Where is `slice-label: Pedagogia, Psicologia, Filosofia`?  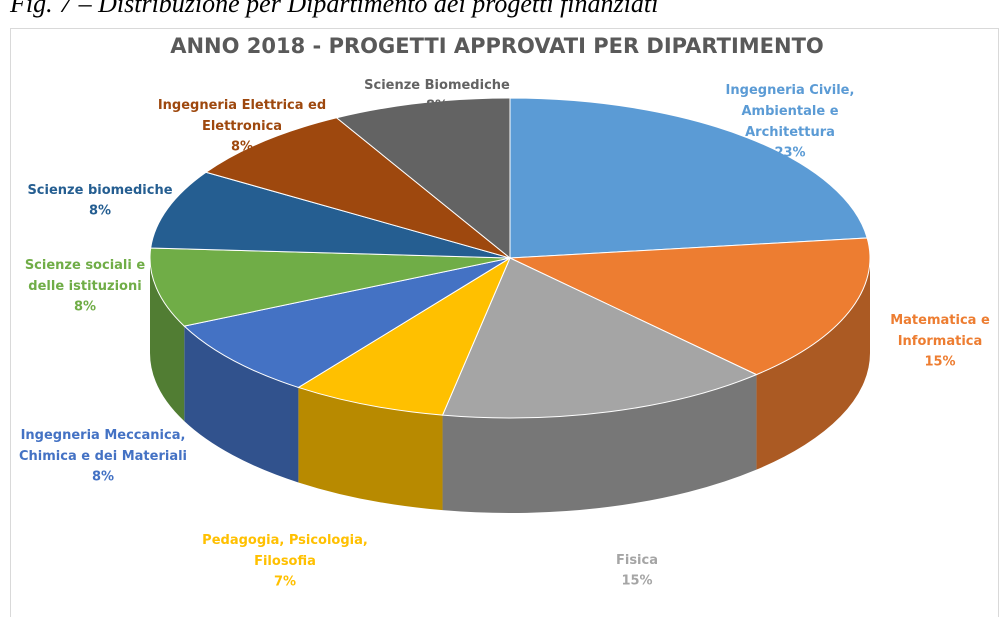
slice-label: Pedagogia, Psicologia, Filosofia is located at coordinates (285, 551).